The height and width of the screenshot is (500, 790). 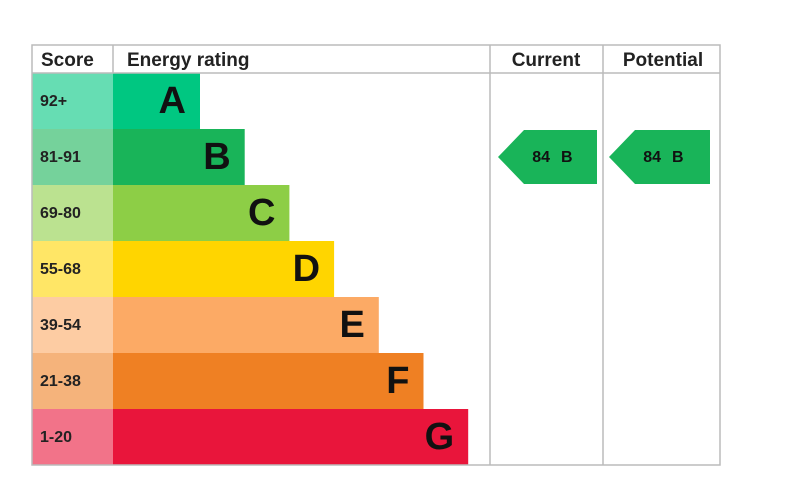 What do you see at coordinates (60, 157) in the screenshot?
I see `score-band: 81-91` at bounding box center [60, 157].